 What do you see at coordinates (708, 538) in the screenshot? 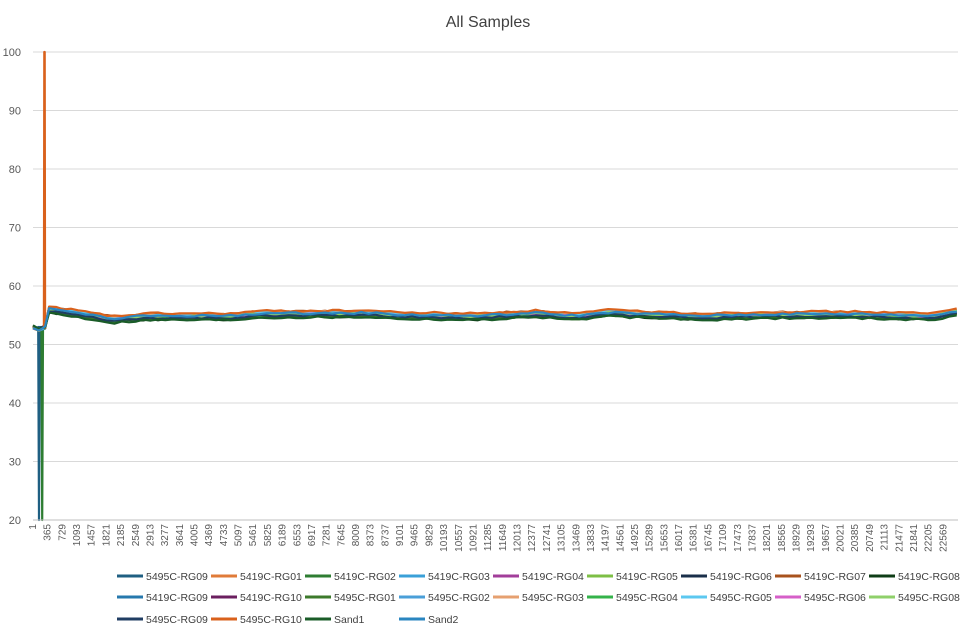
I see `x-tick-label: 16745` at bounding box center [708, 538].